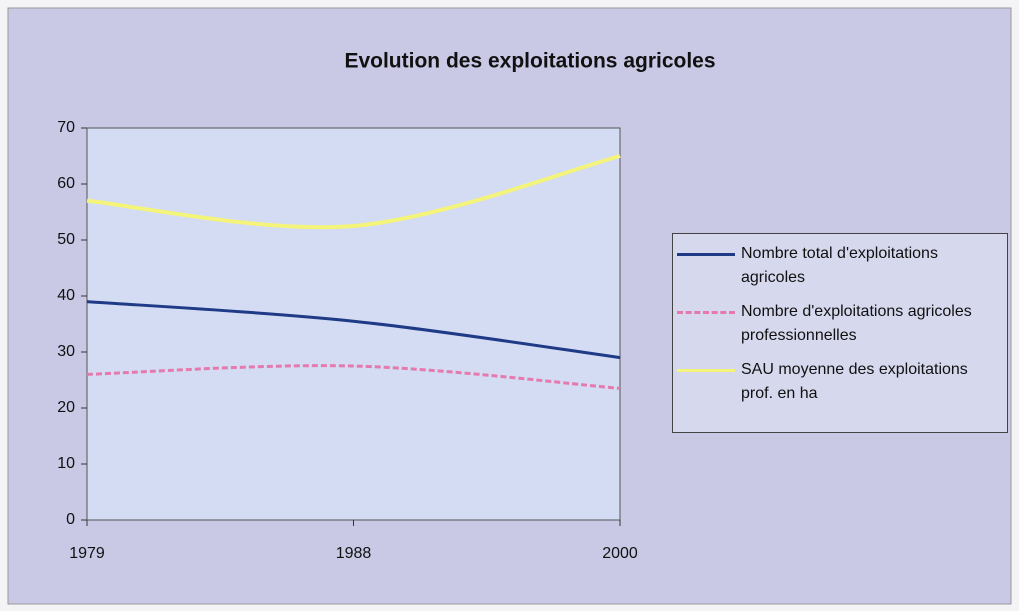 The height and width of the screenshot is (611, 1019). Describe the element at coordinates (620, 553) in the screenshot. I see `x-tick-label: 2000` at that location.